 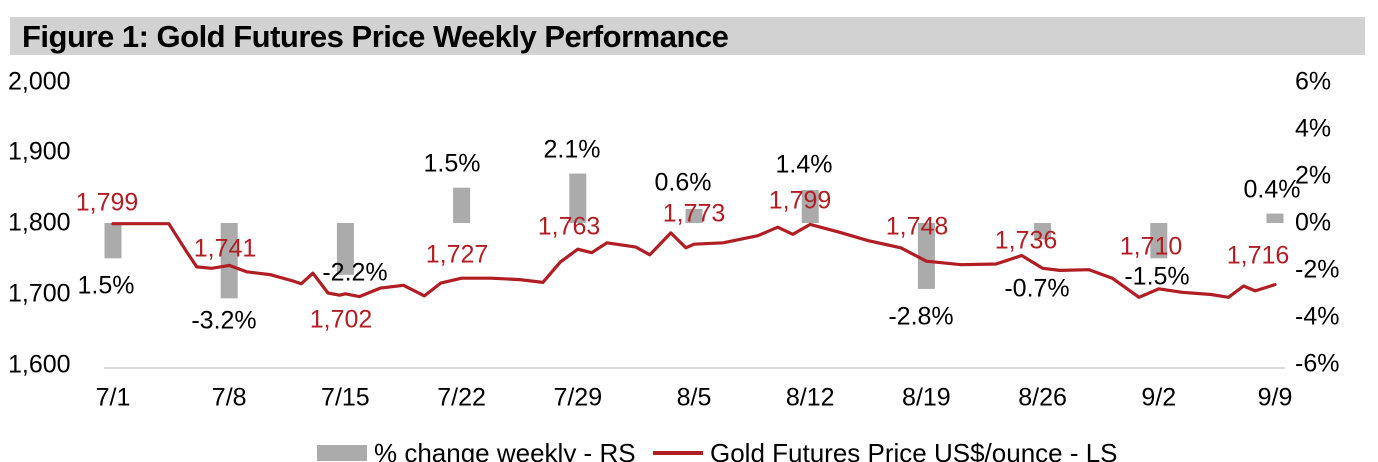 I want to click on legend-item-pct-change: % change weekly - RS, so click(x=476, y=449).